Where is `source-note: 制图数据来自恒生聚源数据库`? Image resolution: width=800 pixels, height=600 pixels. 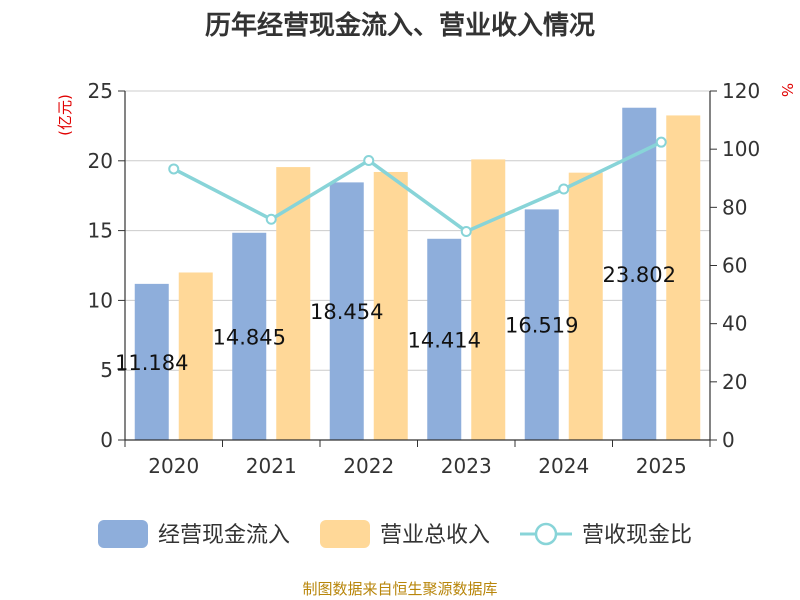 source-note: 制图数据来自恒生聚源数据库 is located at coordinates (399, 589).